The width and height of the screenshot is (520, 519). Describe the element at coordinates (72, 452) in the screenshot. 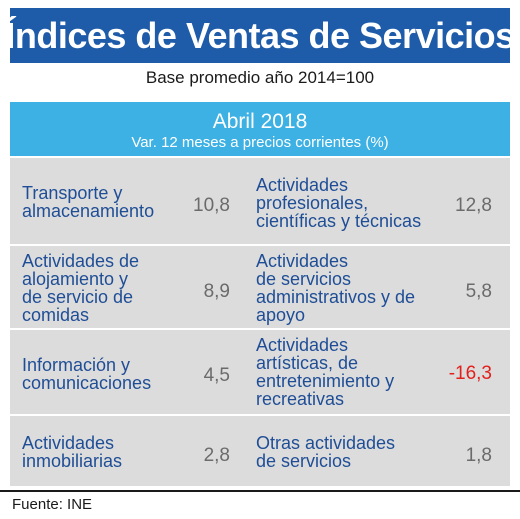

I see `sector-label: Actividades inmobiliarias` at that location.